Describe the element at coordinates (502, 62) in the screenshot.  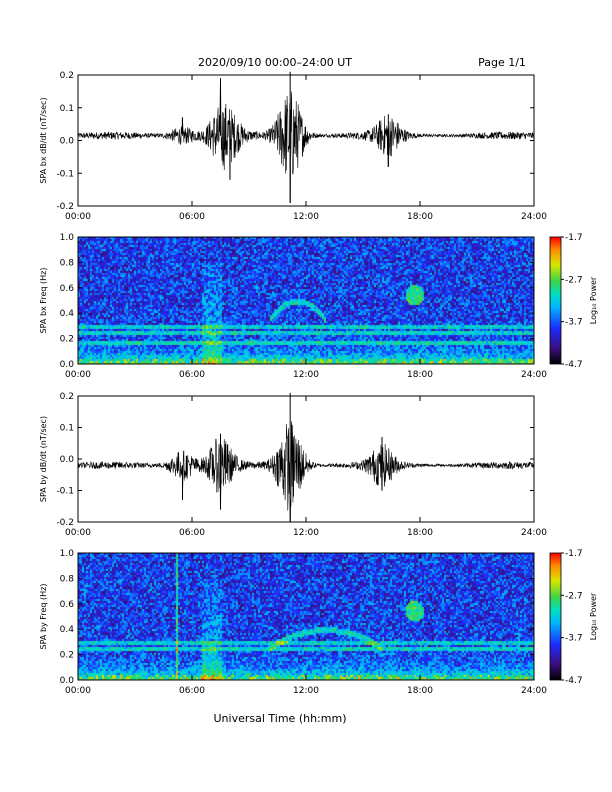
I see `page-number: Page 1/1` at that location.